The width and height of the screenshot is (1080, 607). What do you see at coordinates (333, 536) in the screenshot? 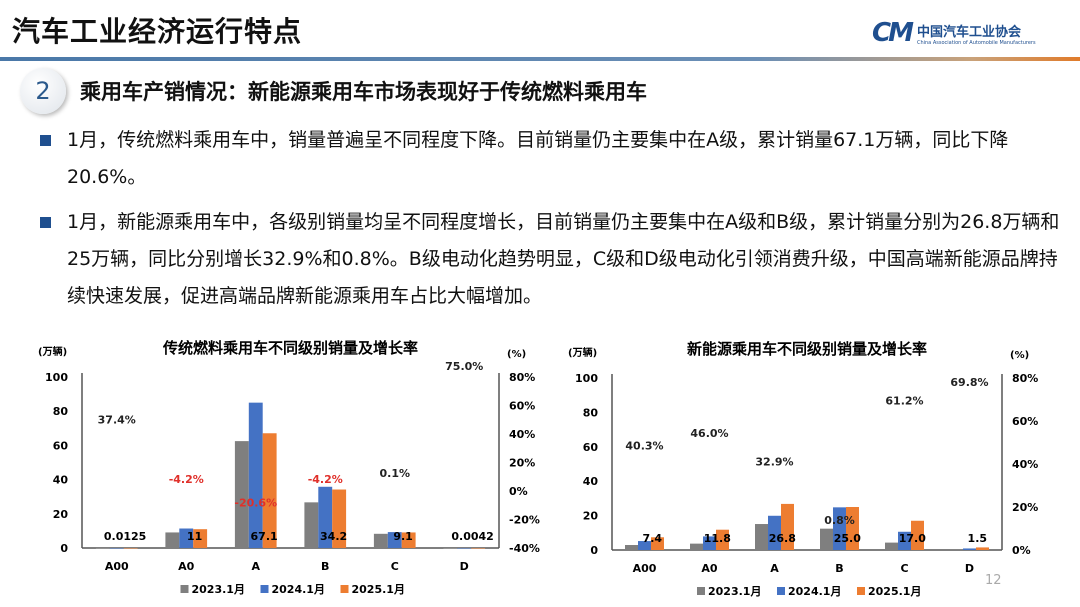
I see `value-label: 34.2` at bounding box center [333, 536].